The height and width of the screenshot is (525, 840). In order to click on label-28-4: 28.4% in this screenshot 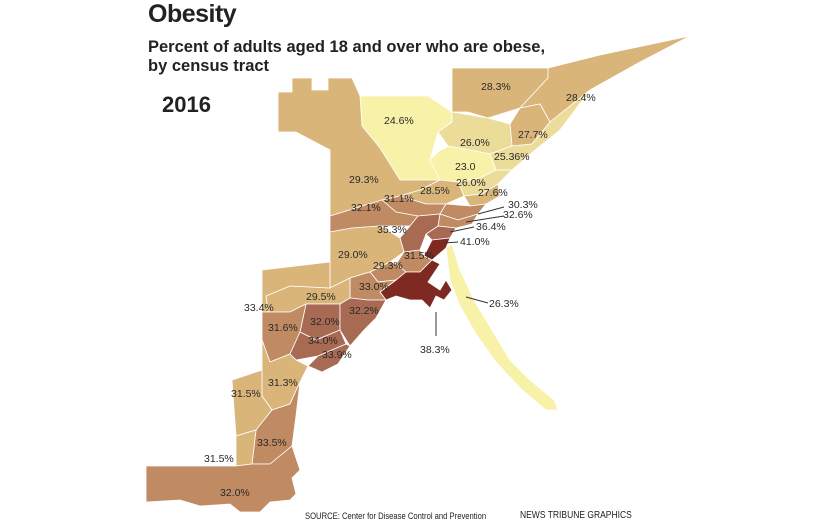, I will do `click(581, 98)`.